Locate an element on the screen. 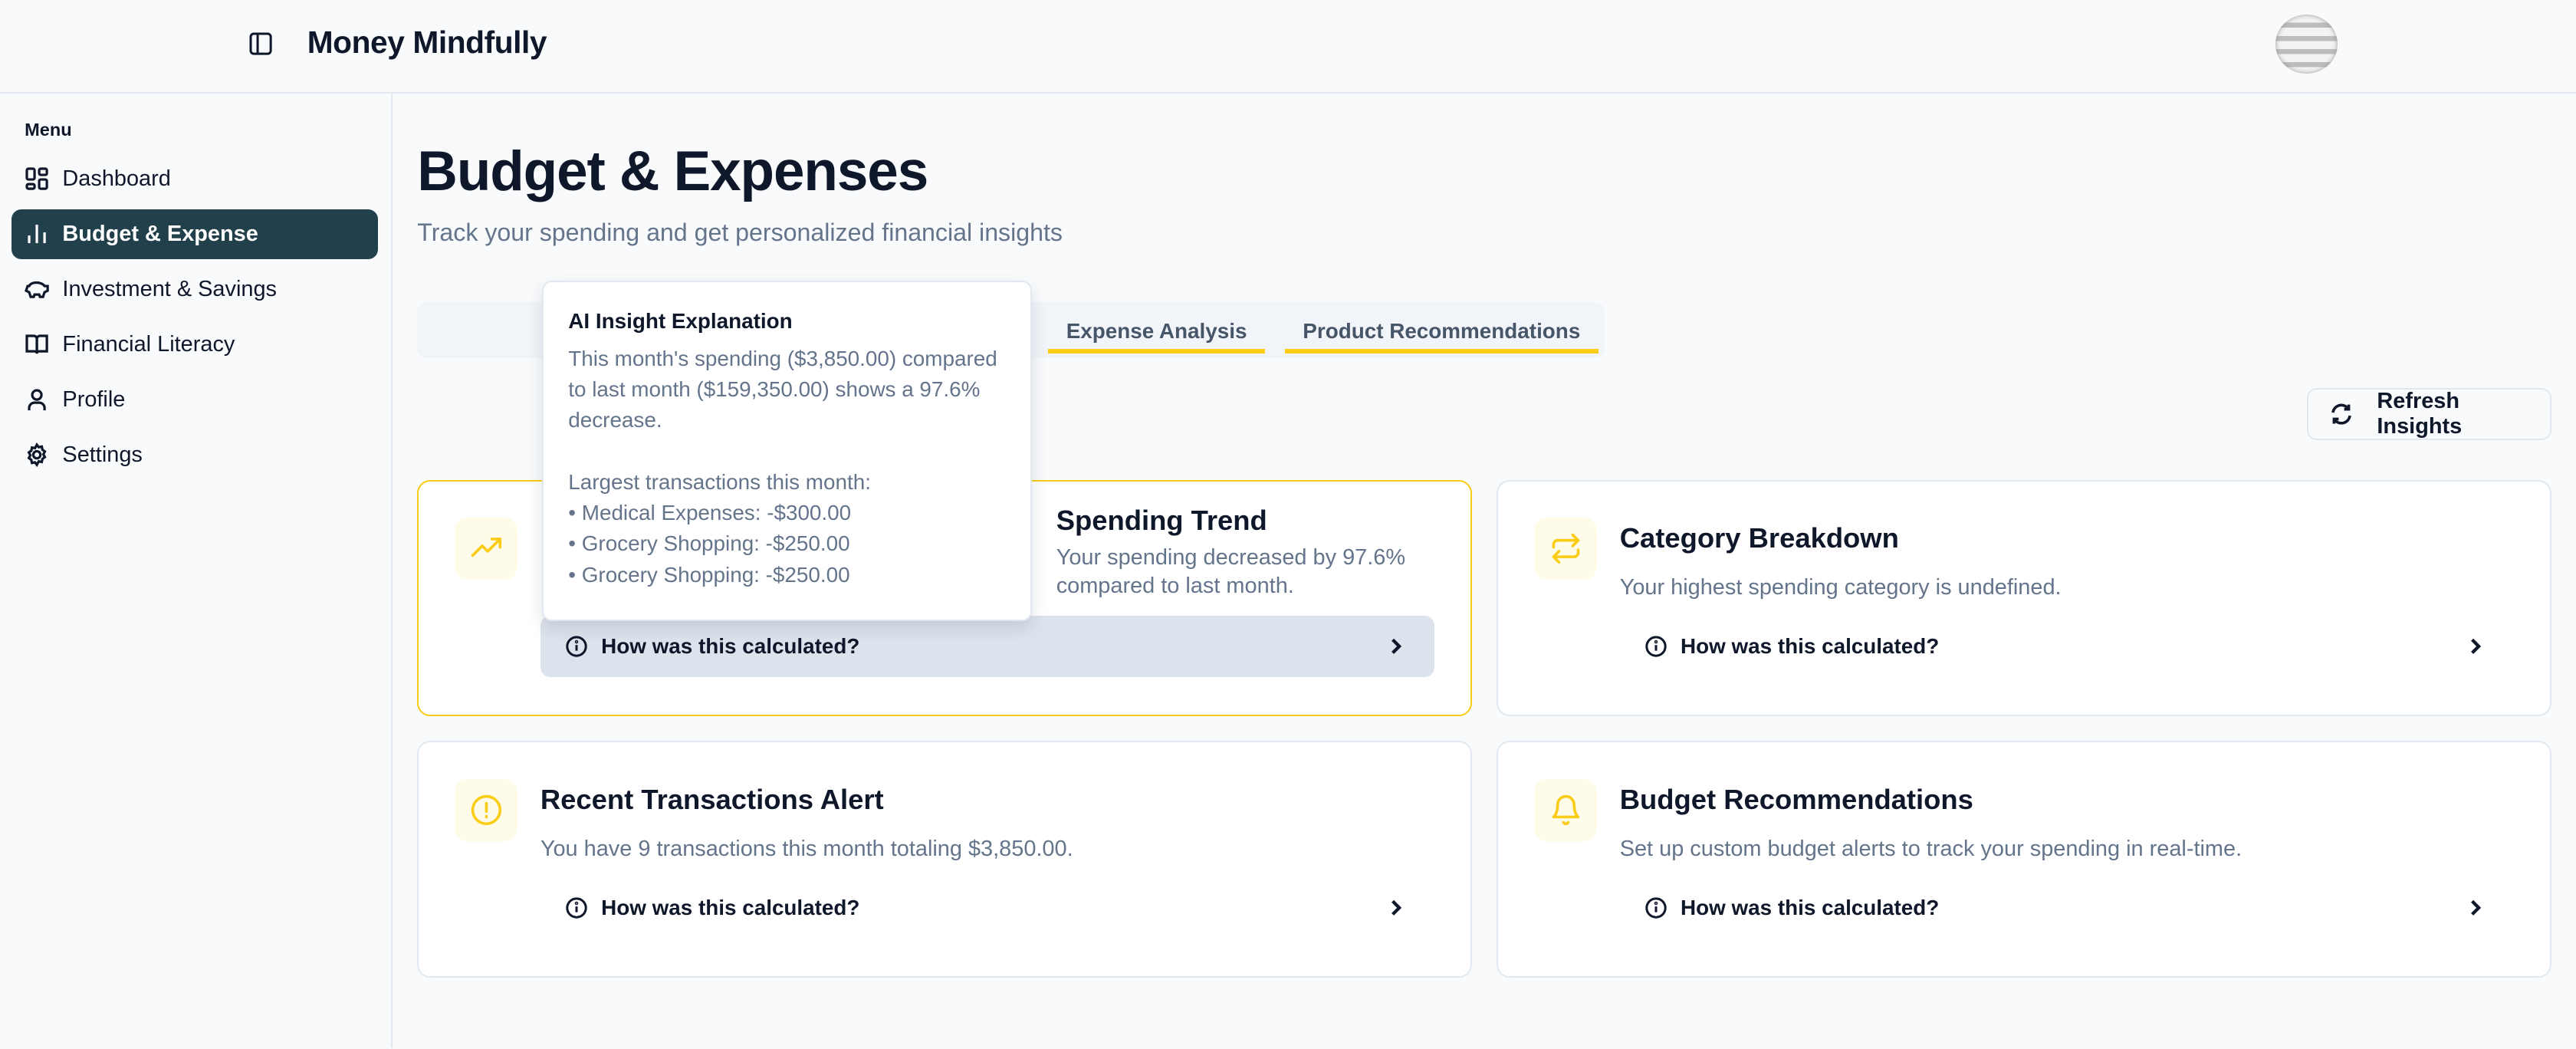 This screenshot has width=2576, height=1049. repeat-icon is located at coordinates (1566, 548).